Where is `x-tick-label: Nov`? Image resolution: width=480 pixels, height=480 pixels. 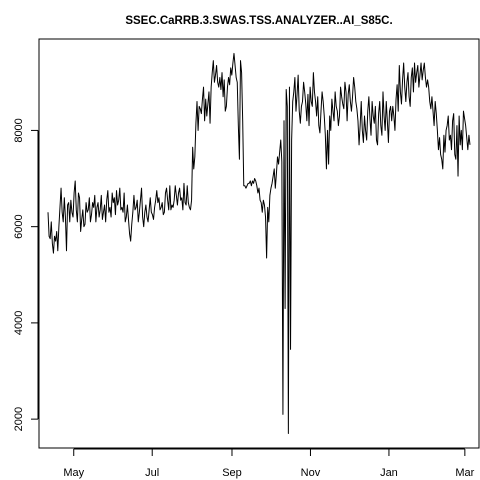
x-tick-label: Nov is located at coordinates (311, 473).